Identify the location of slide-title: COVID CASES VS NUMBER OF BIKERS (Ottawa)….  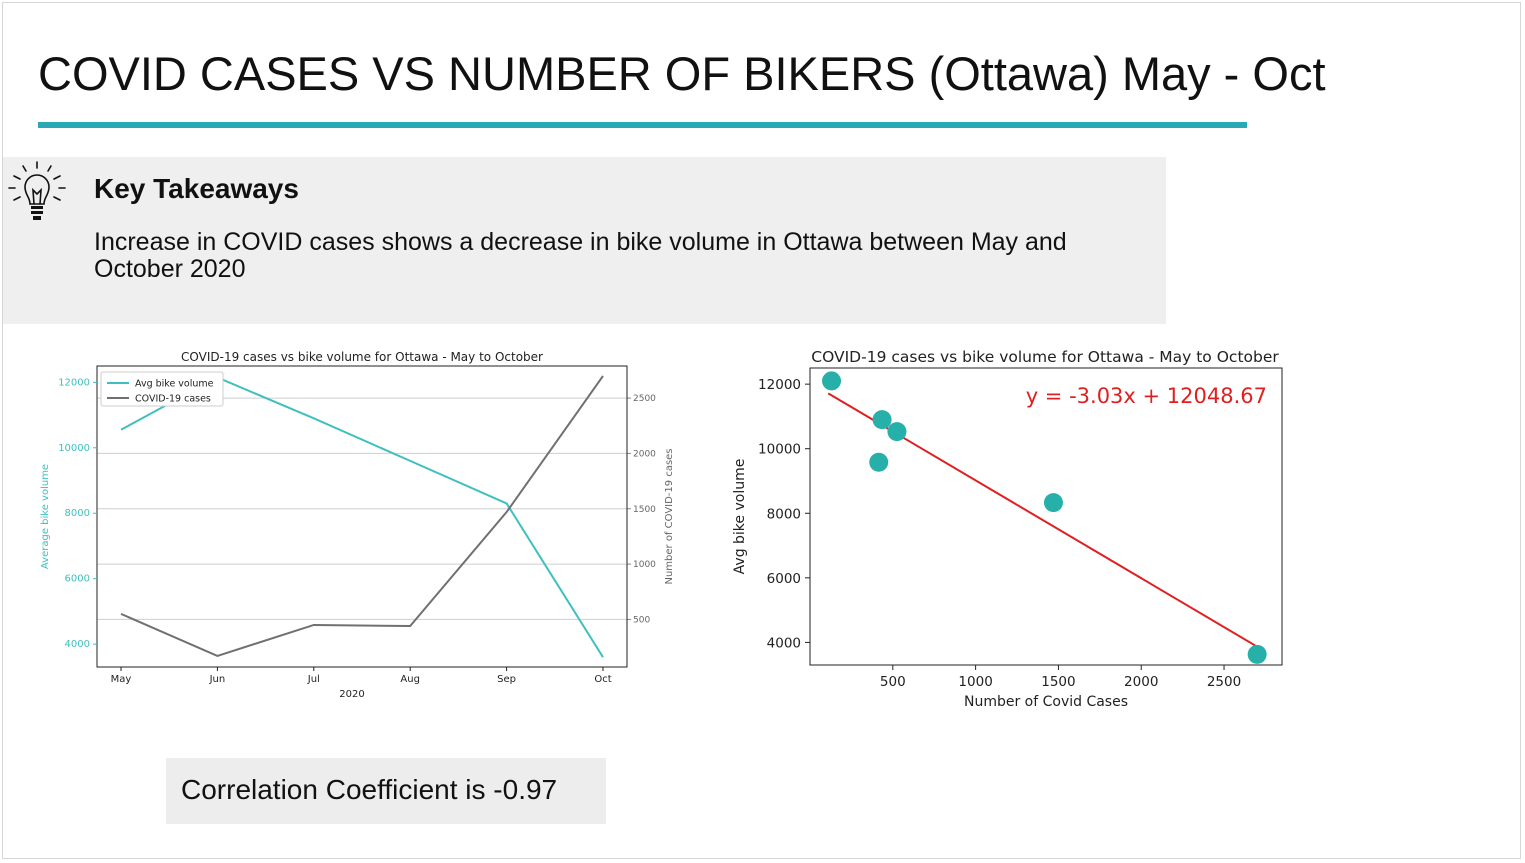
(682, 73).